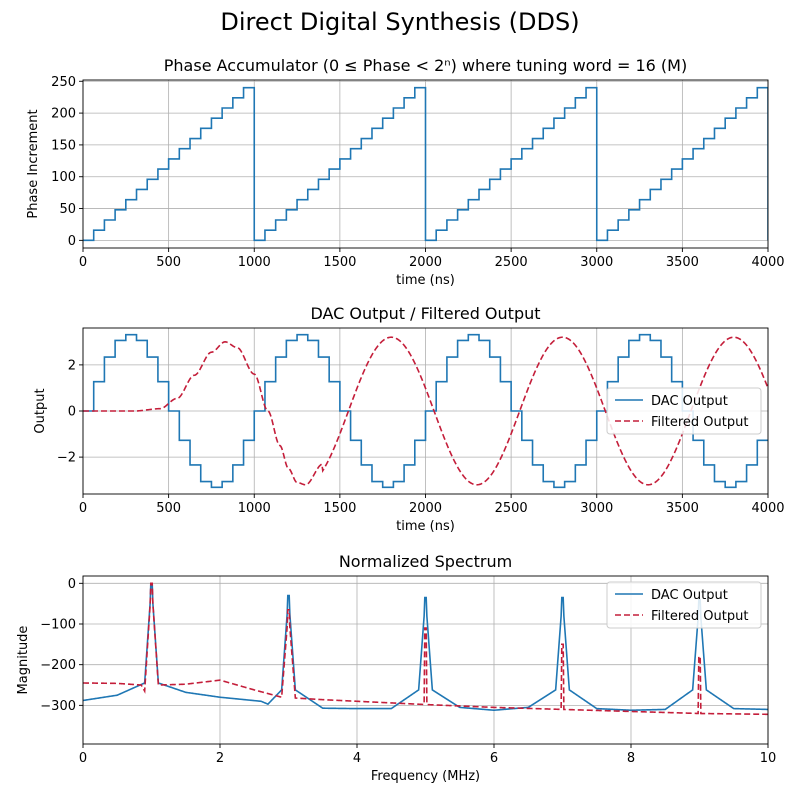 Image resolution: width=800 pixels, height=800 pixels. I want to click on y-tick-label: 2, so click(72, 365).